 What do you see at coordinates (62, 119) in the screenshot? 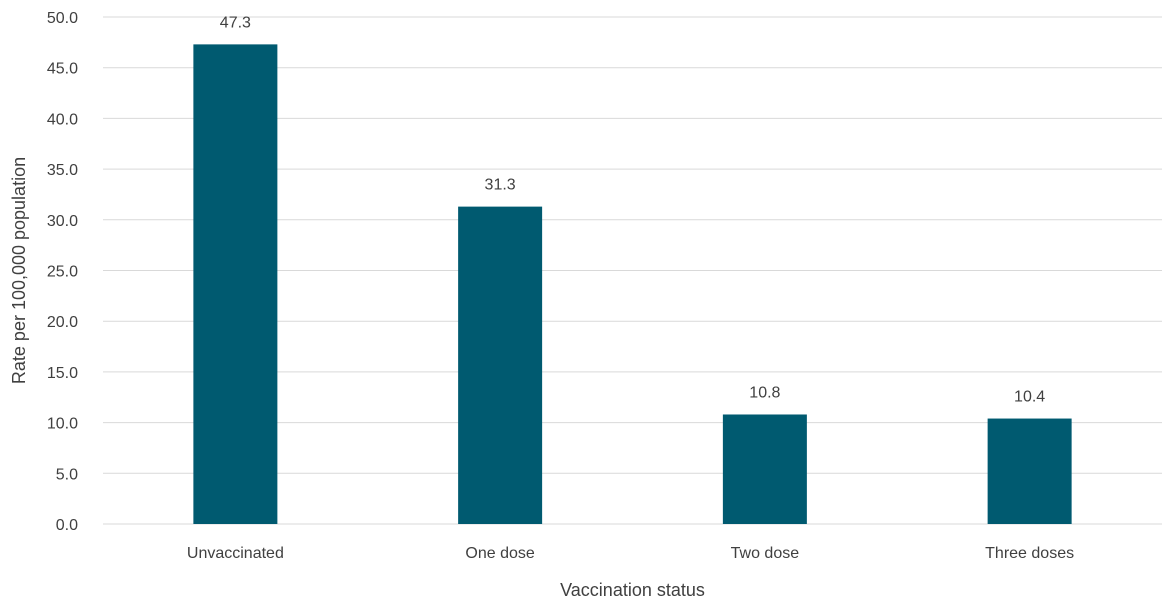
I see `y-tick-label: 40.0` at bounding box center [62, 119].